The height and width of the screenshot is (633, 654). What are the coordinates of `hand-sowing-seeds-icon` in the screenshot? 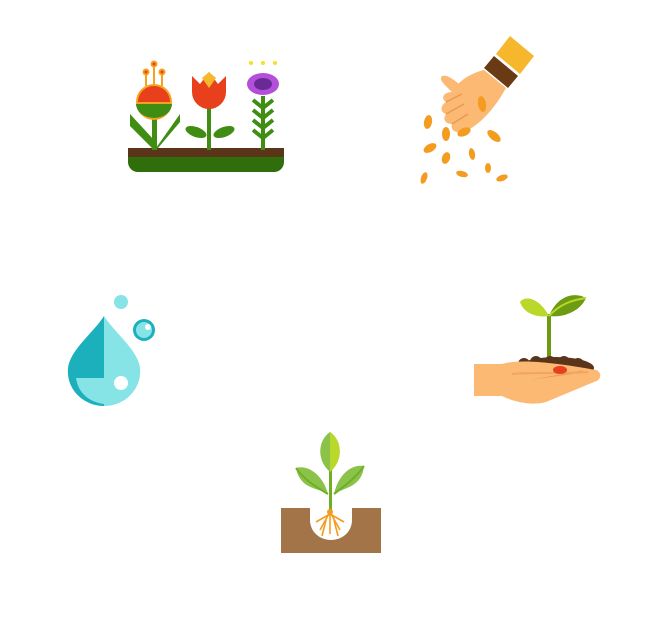 It's located at (477, 110).